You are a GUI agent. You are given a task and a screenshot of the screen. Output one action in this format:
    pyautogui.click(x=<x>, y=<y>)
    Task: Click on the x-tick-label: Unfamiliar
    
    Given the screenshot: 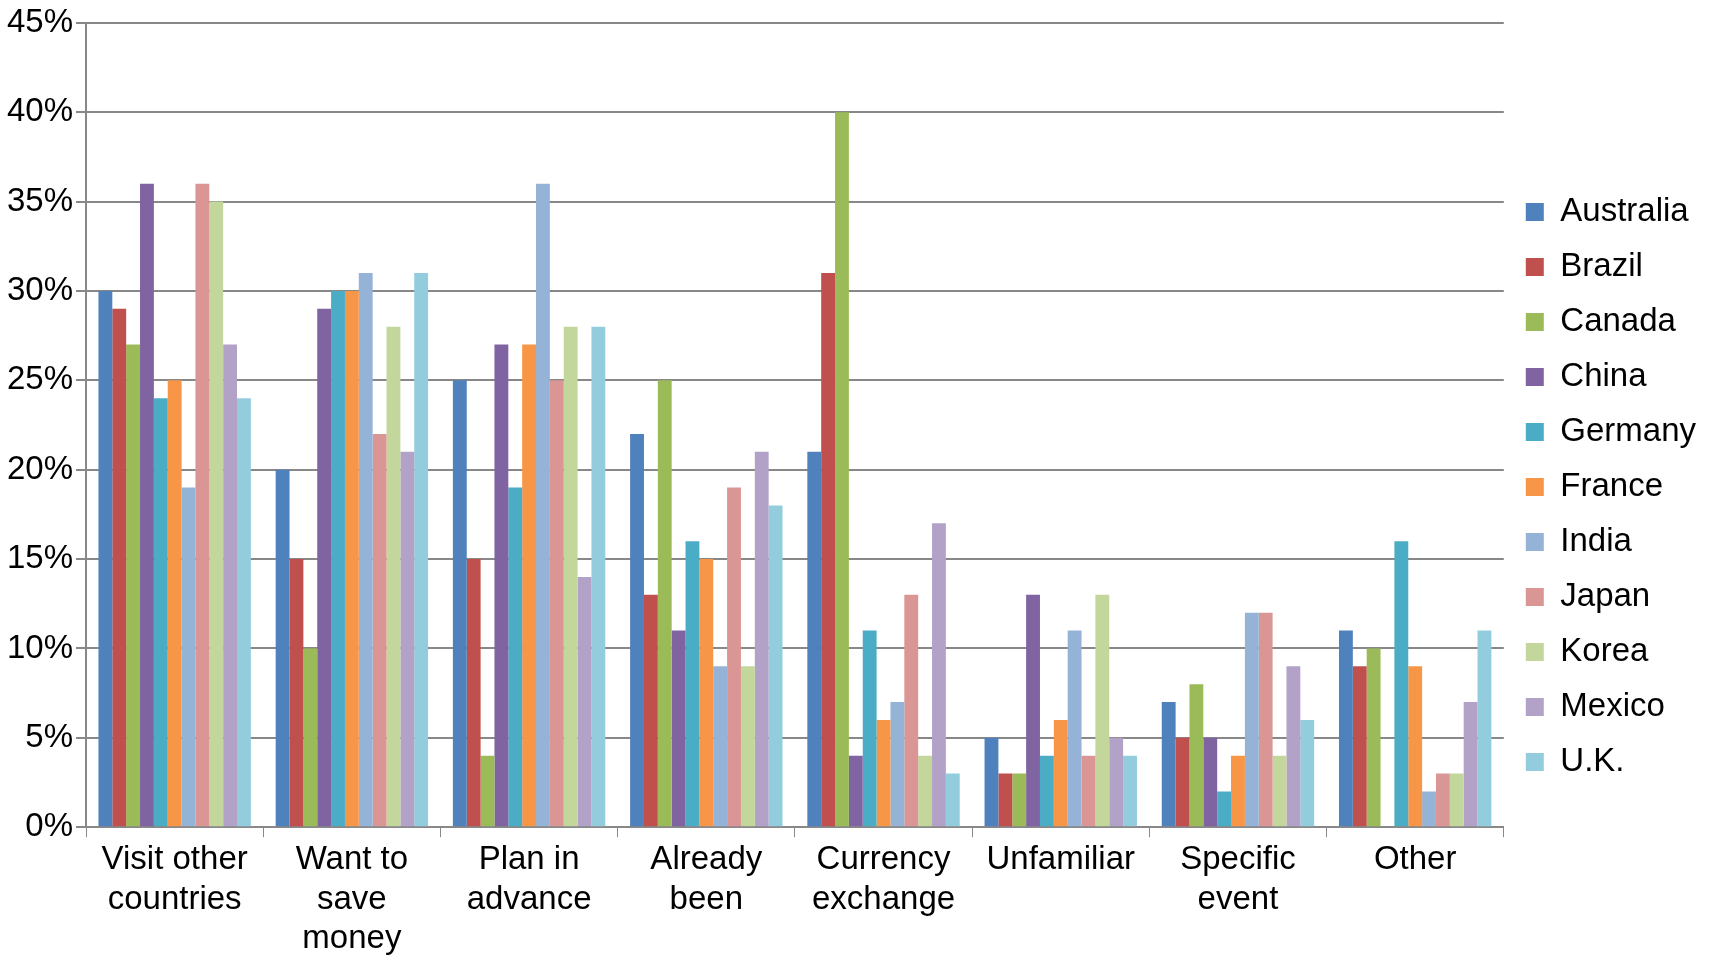 What is the action you would take?
    pyautogui.click(x=1061, y=858)
    